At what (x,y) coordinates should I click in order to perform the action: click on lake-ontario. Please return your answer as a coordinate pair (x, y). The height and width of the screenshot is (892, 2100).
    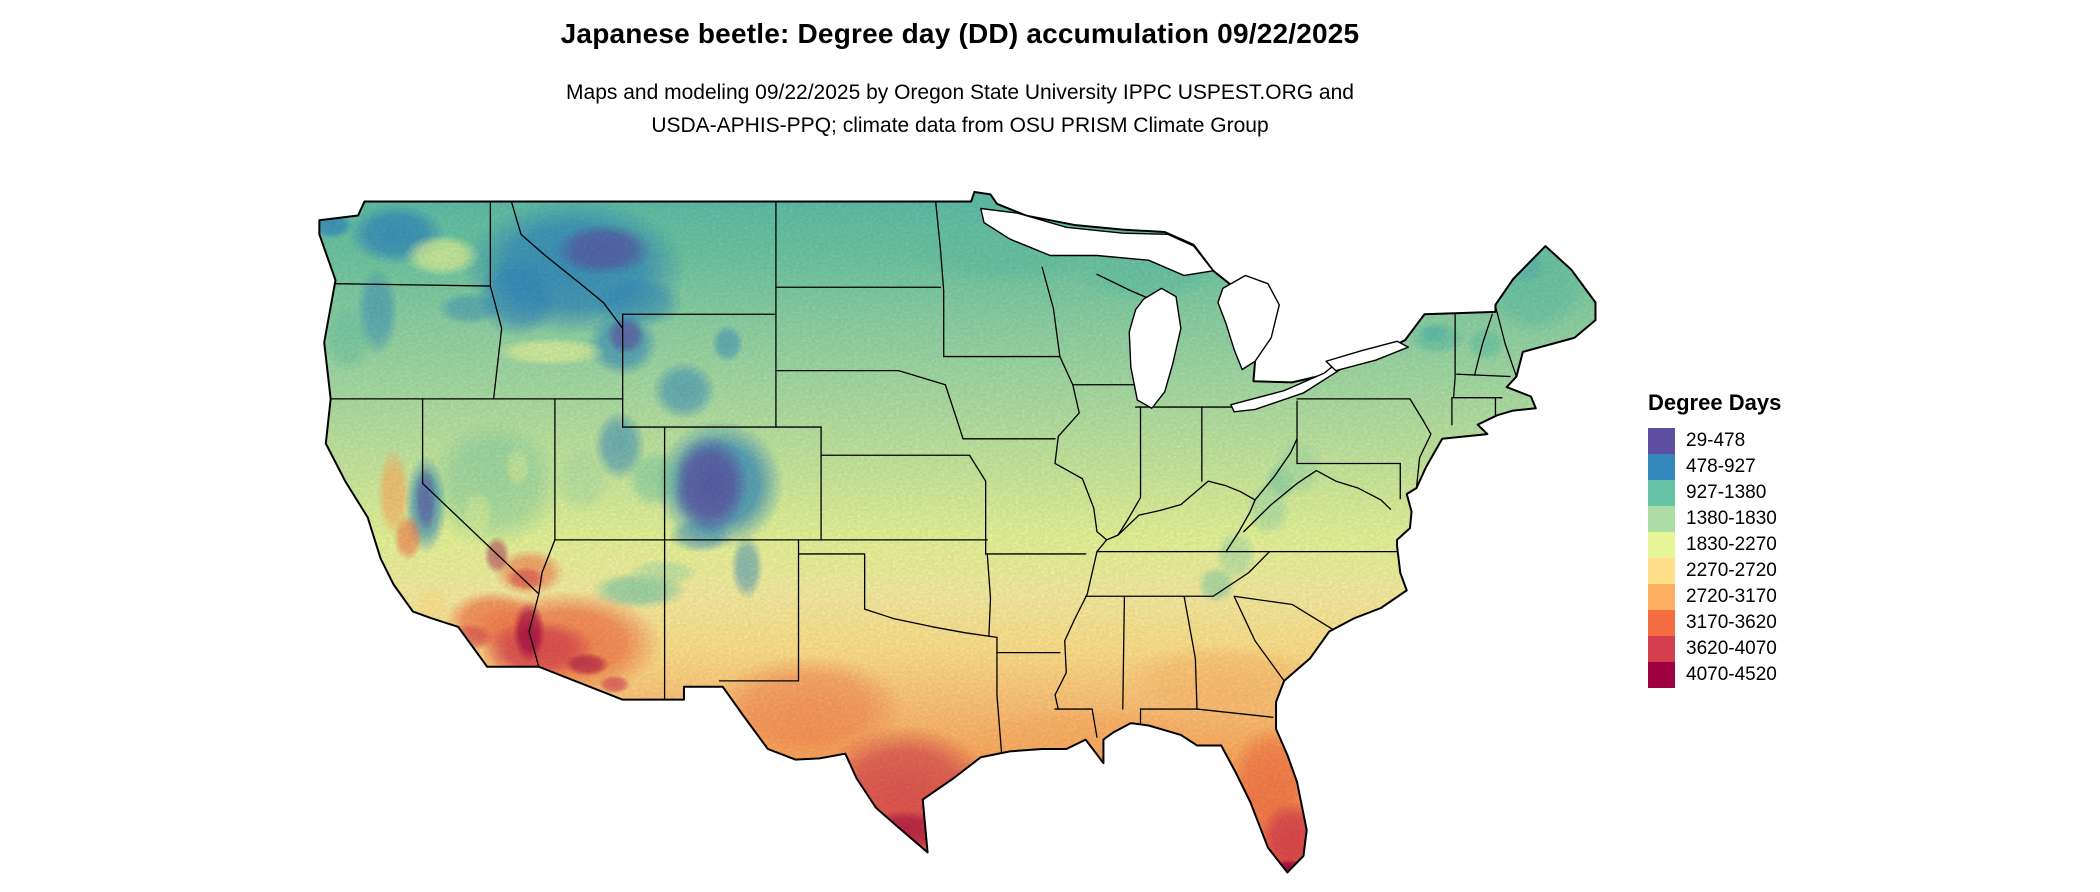
    Looking at the image, I should click on (1367, 355).